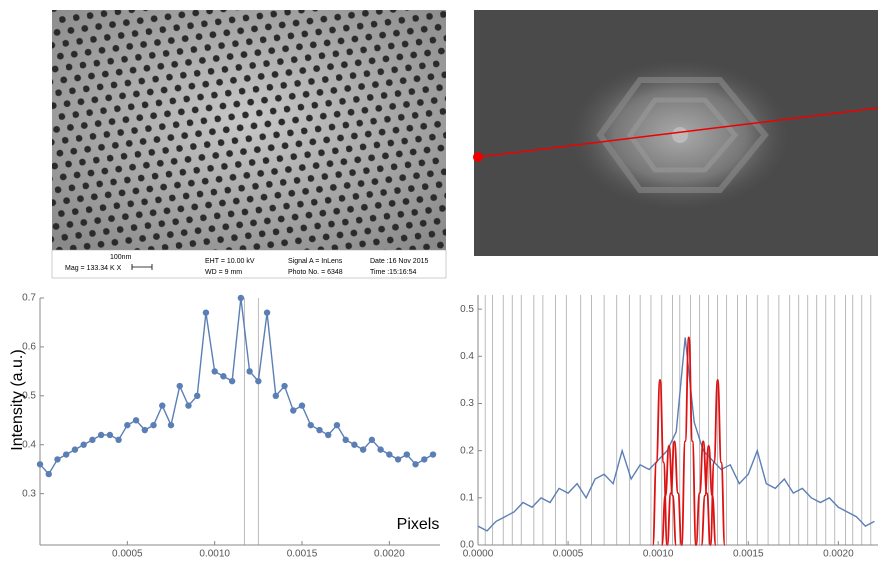  What do you see at coordinates (93, 268) in the screenshot?
I see `mag: Mag = 133.34 K X` at bounding box center [93, 268].